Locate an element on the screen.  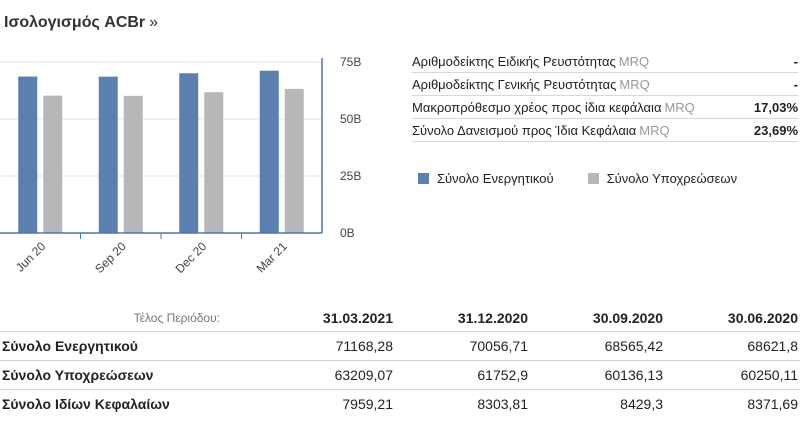
table-cell: 63209,07 is located at coordinates (363, 375).